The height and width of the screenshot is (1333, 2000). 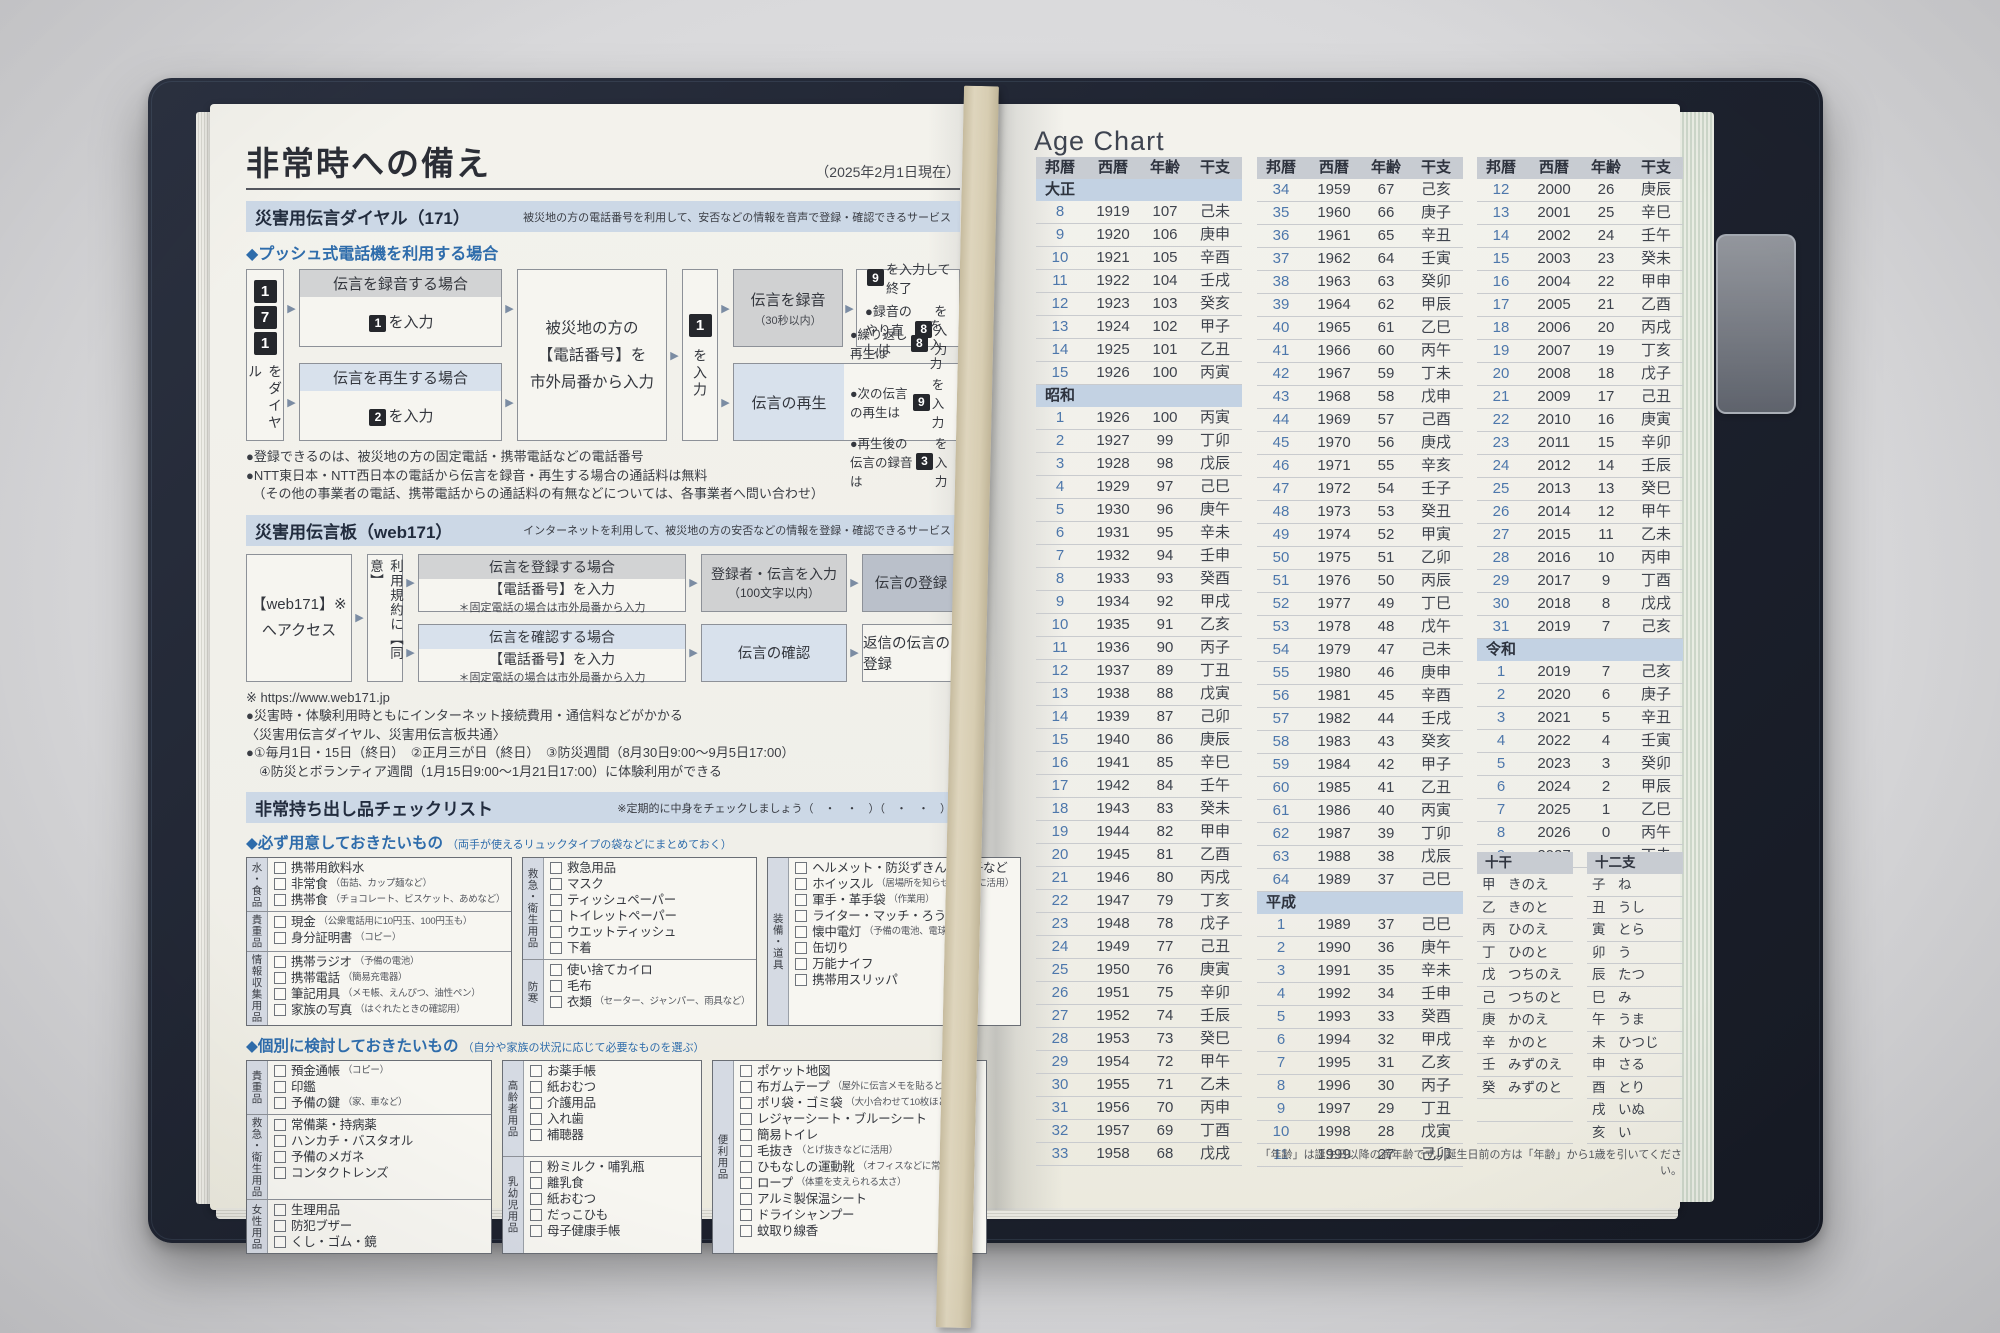 I want to click on kanji-reading: みずのえ, so click(x=1535, y=1064).